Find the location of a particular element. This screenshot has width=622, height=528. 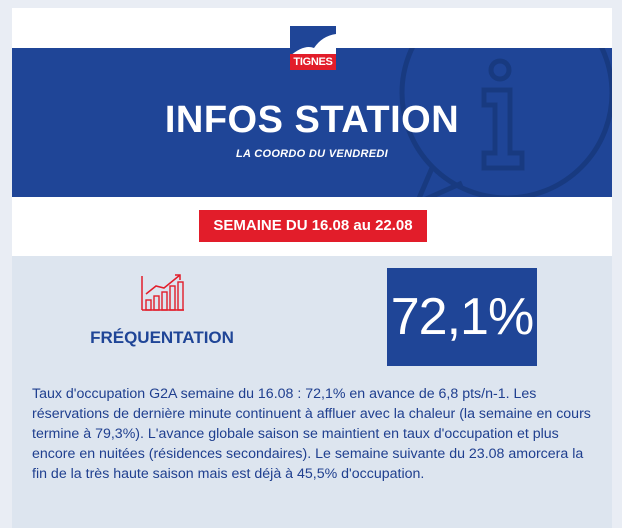

info-icon is located at coordinates (505, 122).